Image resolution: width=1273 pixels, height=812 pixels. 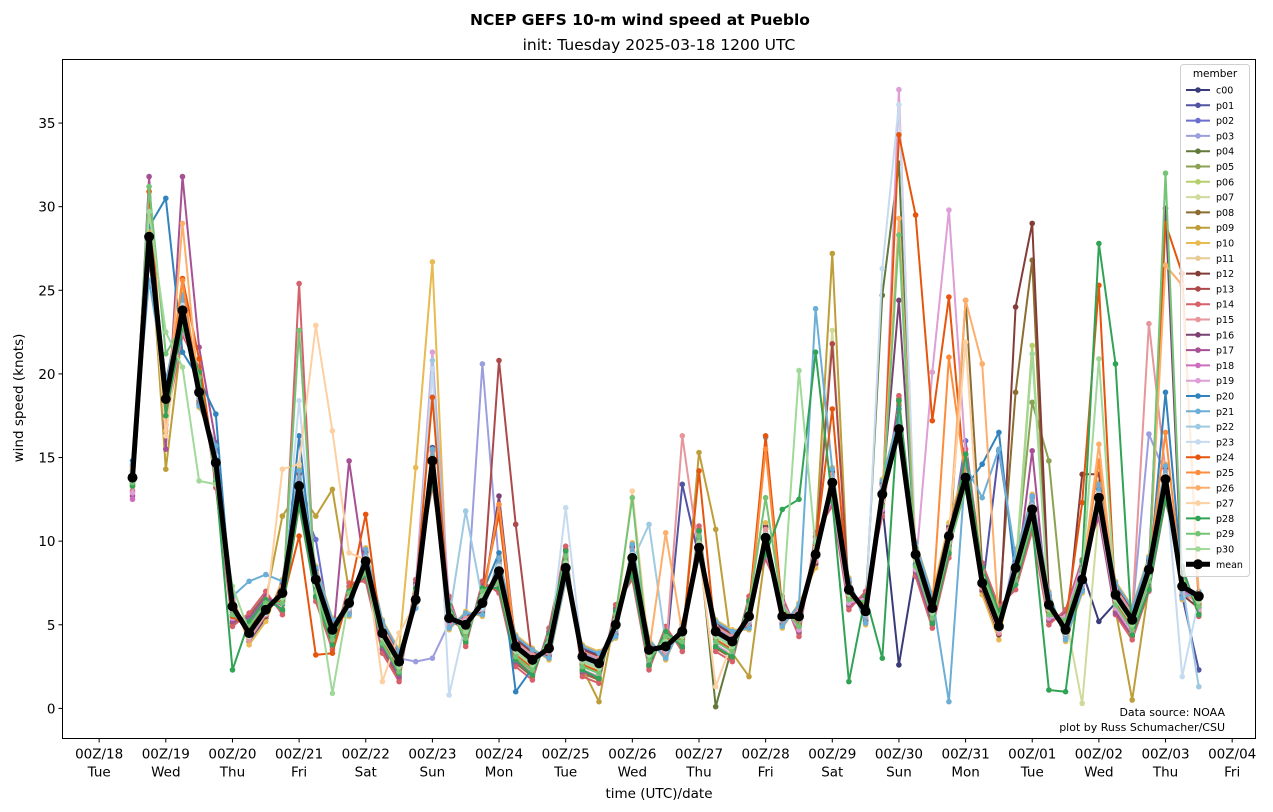 I want to click on legend-item-p19: p19, so click(x=1210, y=381).